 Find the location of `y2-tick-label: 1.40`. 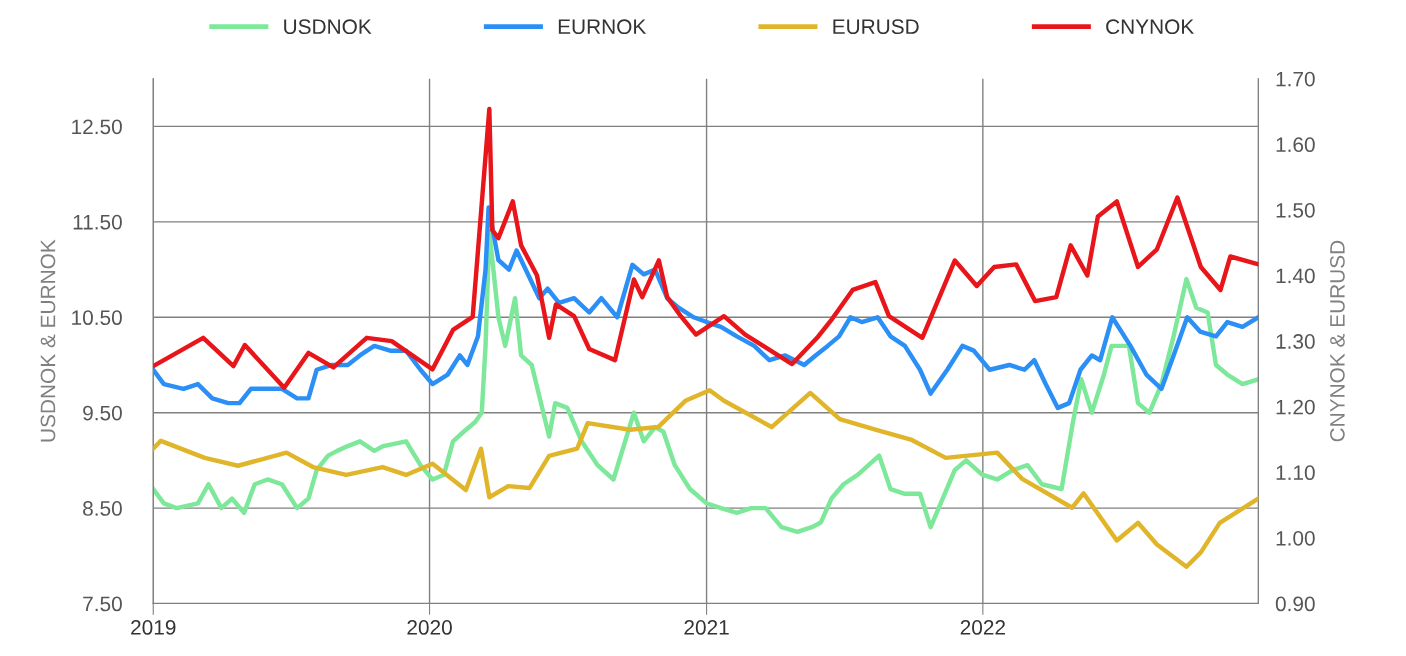

y2-tick-label: 1.40 is located at coordinates (1295, 276).